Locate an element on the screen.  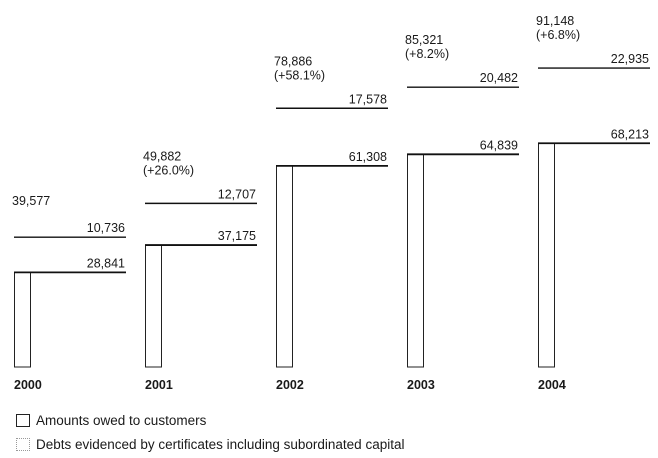
label-debts-certificates-2000: 10,736 is located at coordinates (106, 228).